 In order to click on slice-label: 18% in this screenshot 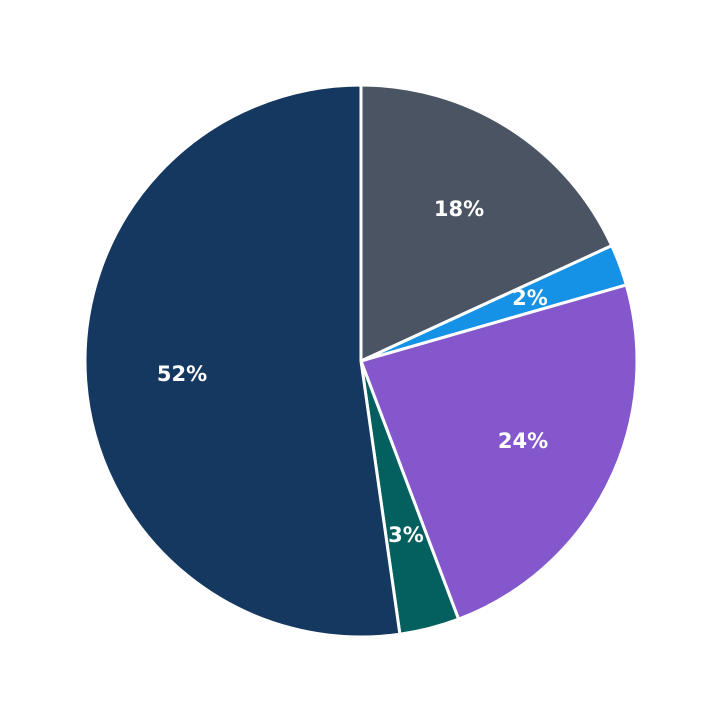, I will do `click(459, 209)`.